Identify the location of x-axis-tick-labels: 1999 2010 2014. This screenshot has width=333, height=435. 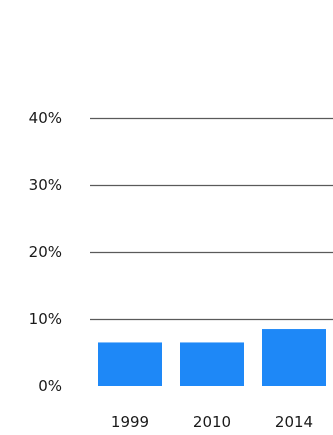
(212, 422).